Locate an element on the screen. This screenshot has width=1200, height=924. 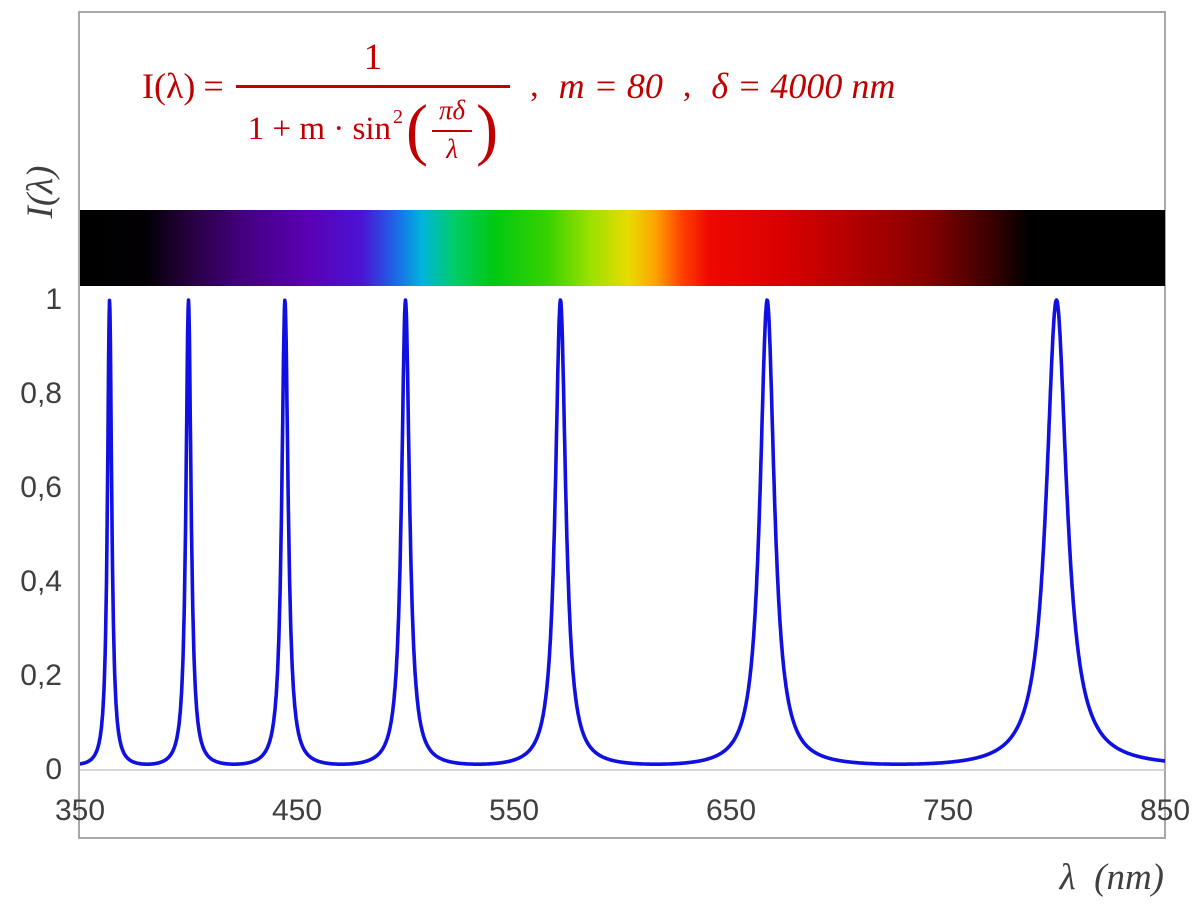
y-tick-label: 0,4 is located at coordinates (41, 581).